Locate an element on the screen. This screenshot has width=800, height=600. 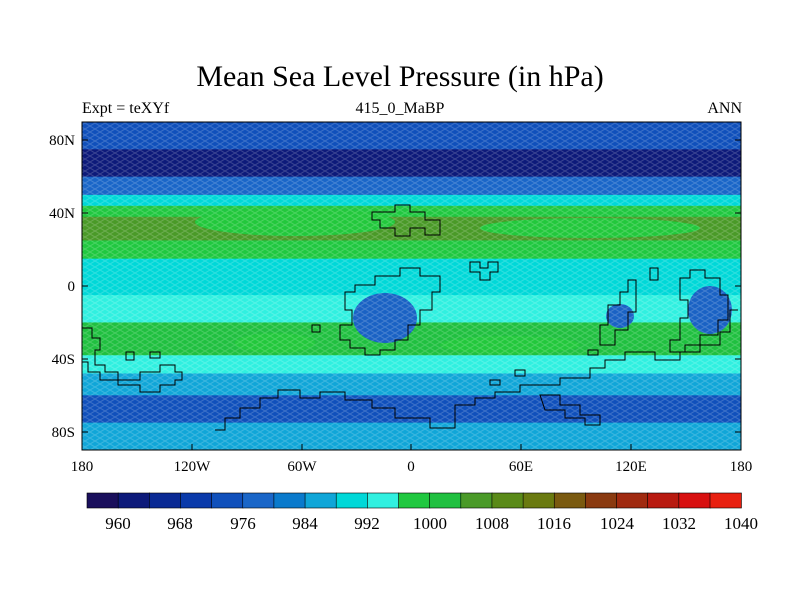
continent-australia-outline is located at coordinates (699, 311).